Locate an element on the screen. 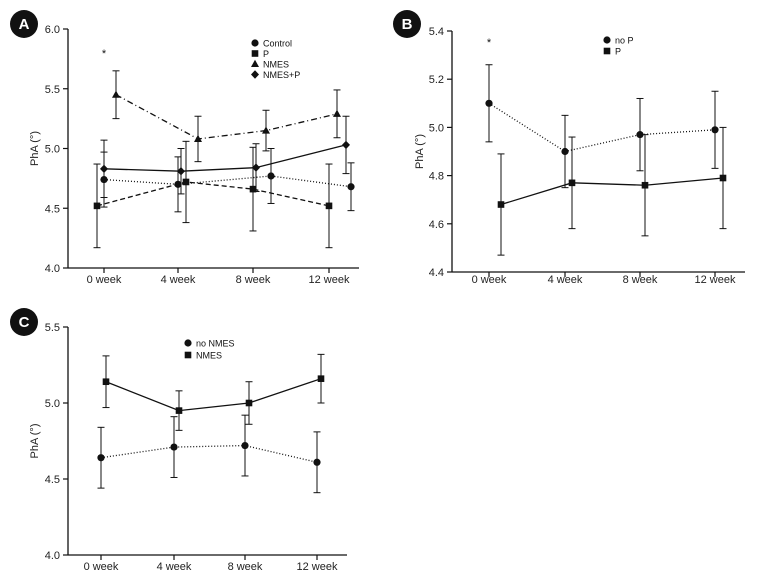 This screenshot has height=578, width=759. panel-a-series-nmes-p-line is located at coordinates (225, 158).